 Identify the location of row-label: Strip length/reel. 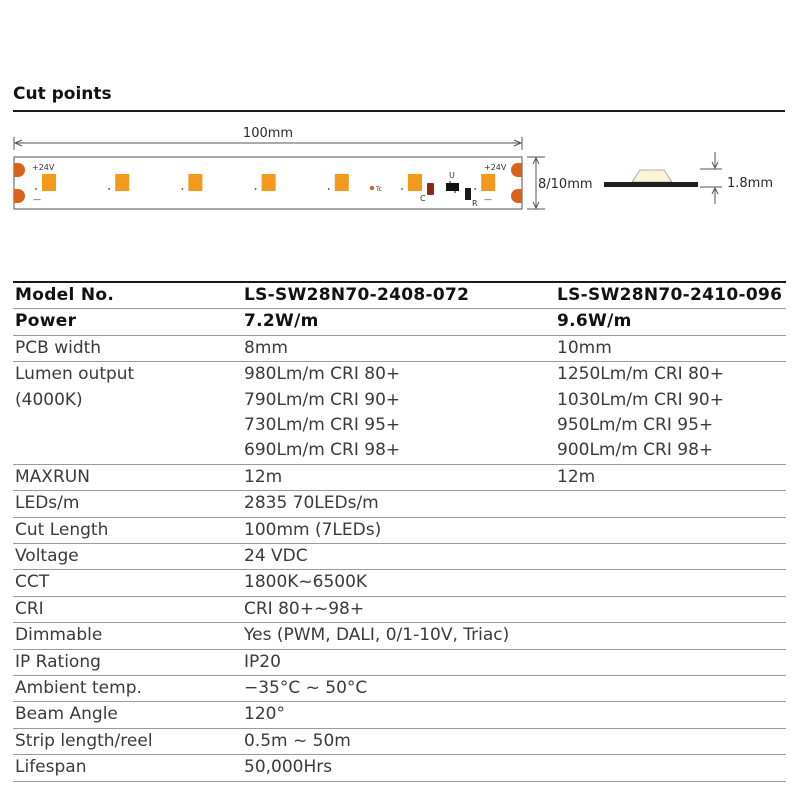
(127, 742).